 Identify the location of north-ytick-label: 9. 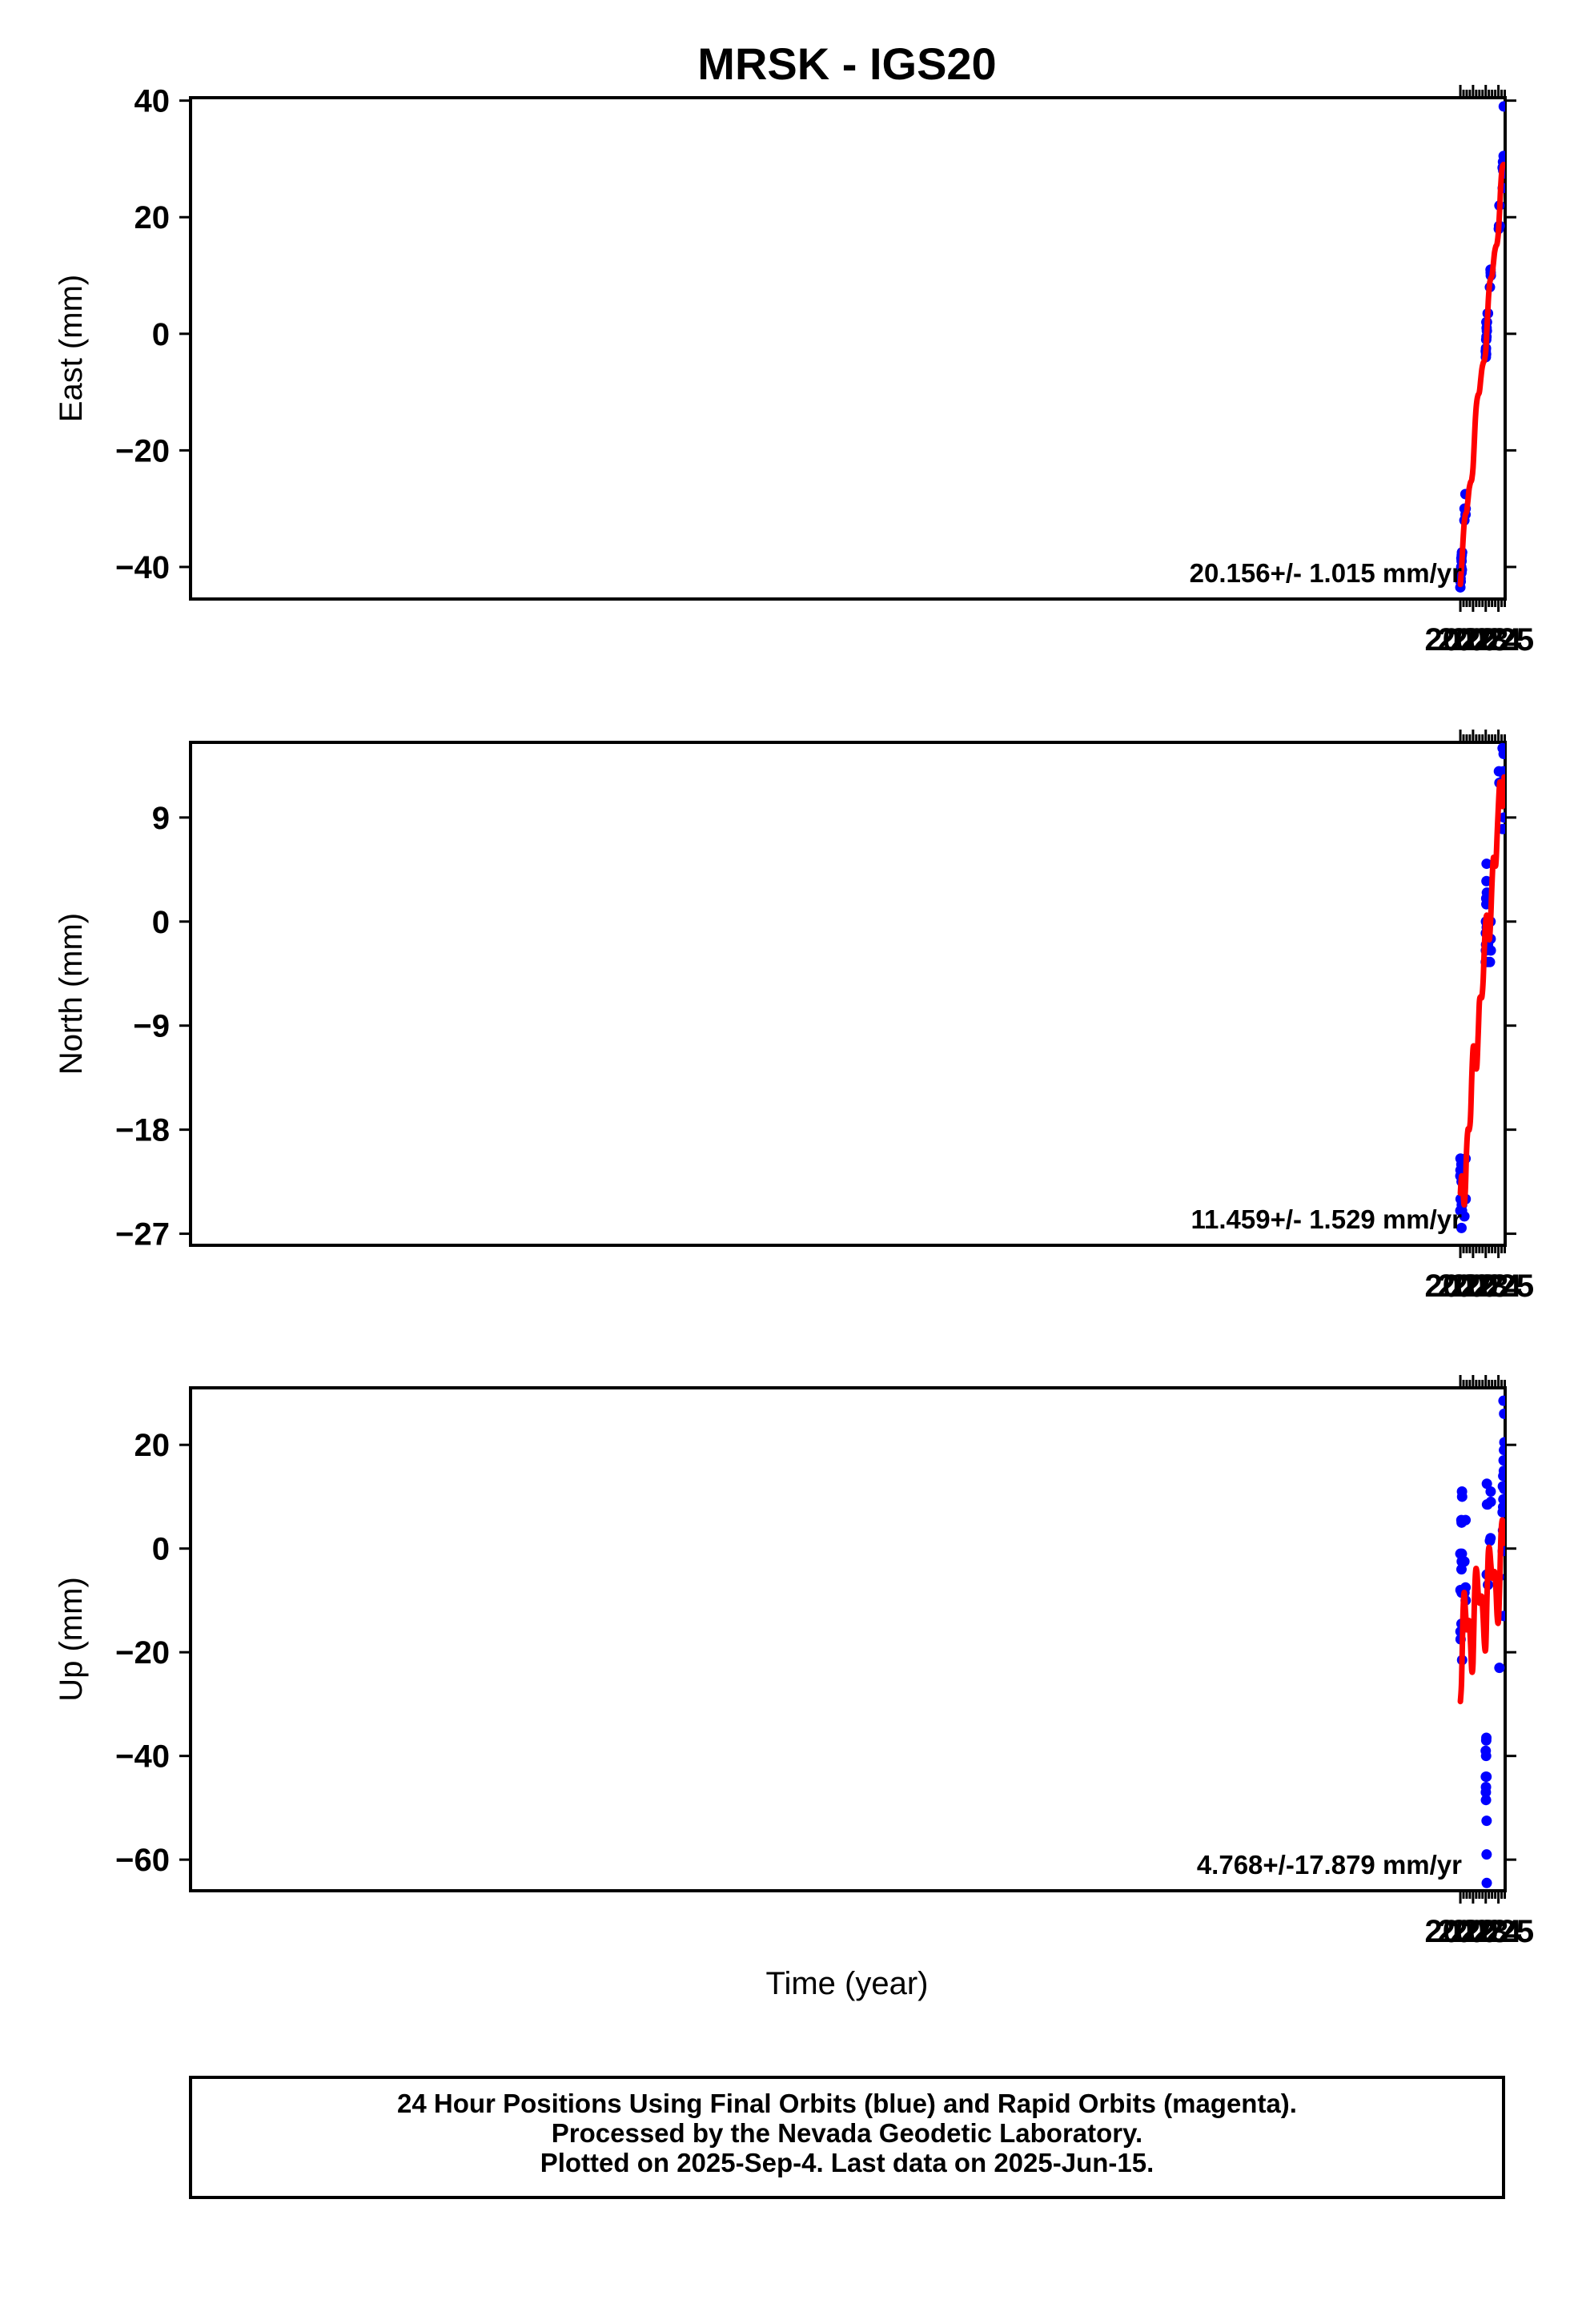
(161, 818).